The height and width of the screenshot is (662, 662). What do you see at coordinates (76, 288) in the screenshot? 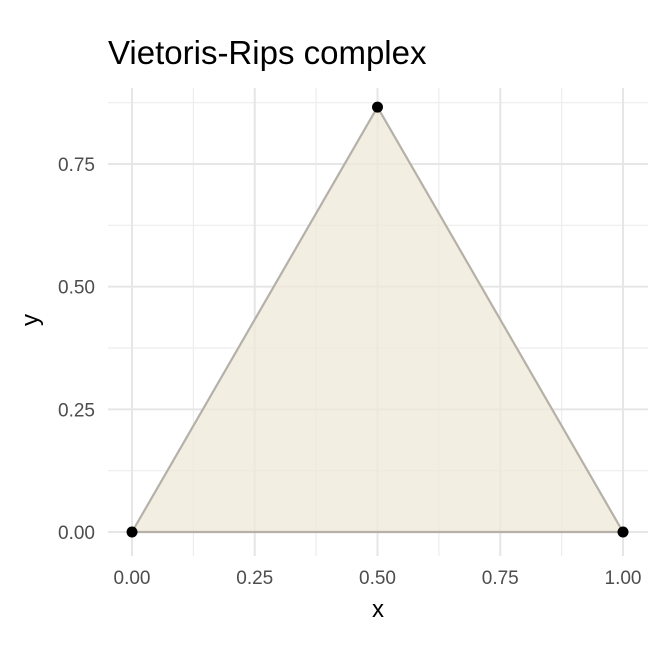
I see `y-tick-label: 0.50` at bounding box center [76, 288].